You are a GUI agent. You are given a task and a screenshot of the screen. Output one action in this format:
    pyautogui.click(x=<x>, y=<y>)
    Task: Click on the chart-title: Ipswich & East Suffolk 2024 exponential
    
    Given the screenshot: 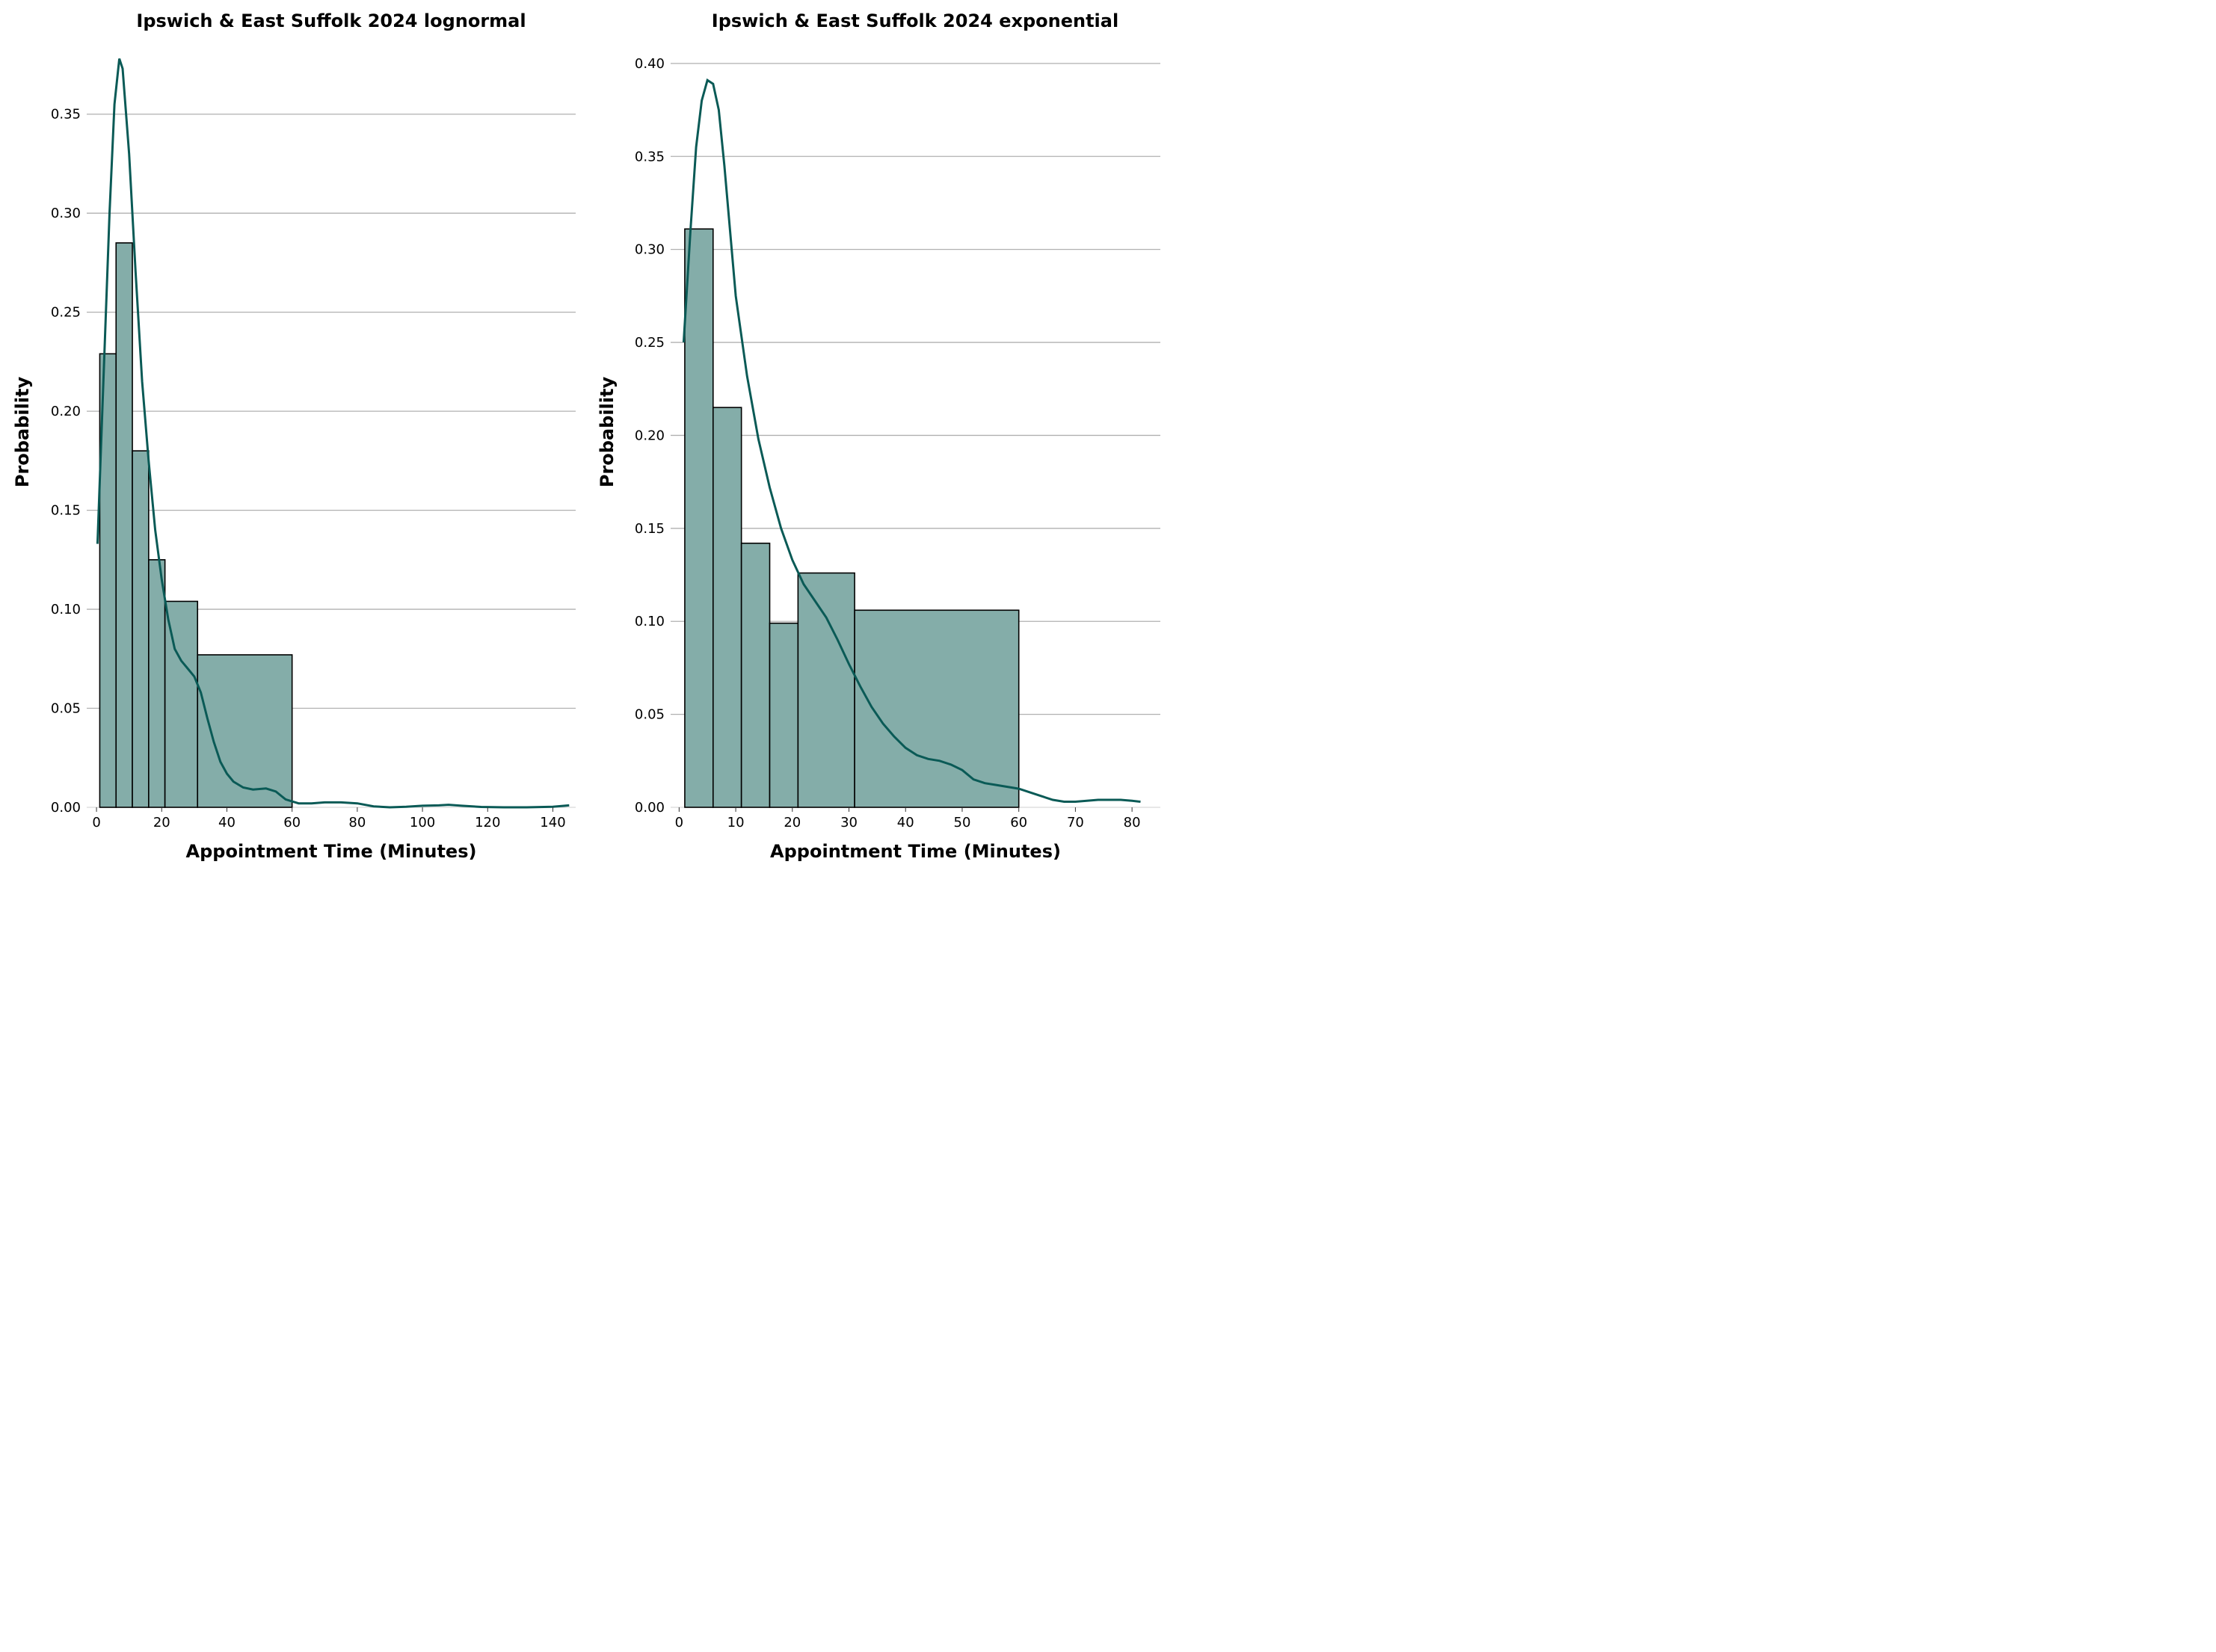 What is the action you would take?
    pyautogui.click(x=915, y=20)
    